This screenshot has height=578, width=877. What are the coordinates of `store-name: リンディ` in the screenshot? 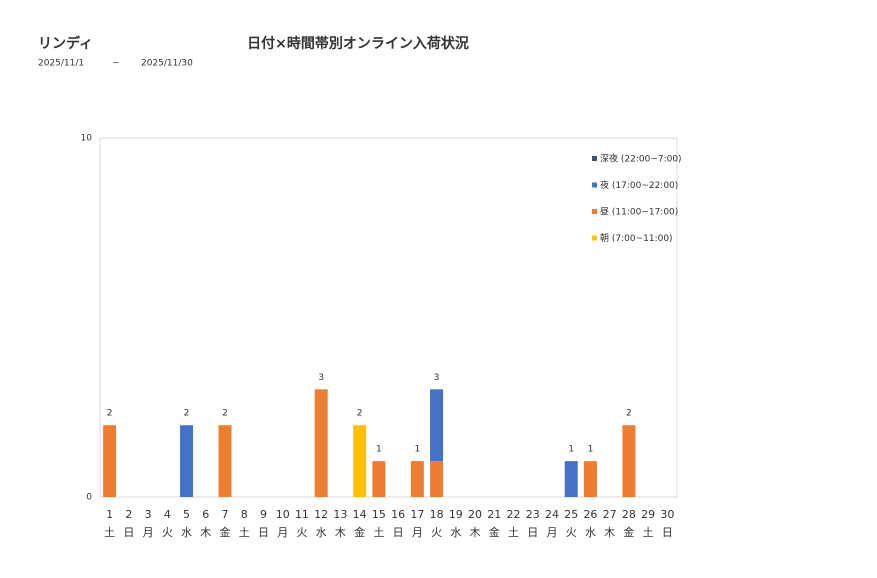 It's located at (65, 43).